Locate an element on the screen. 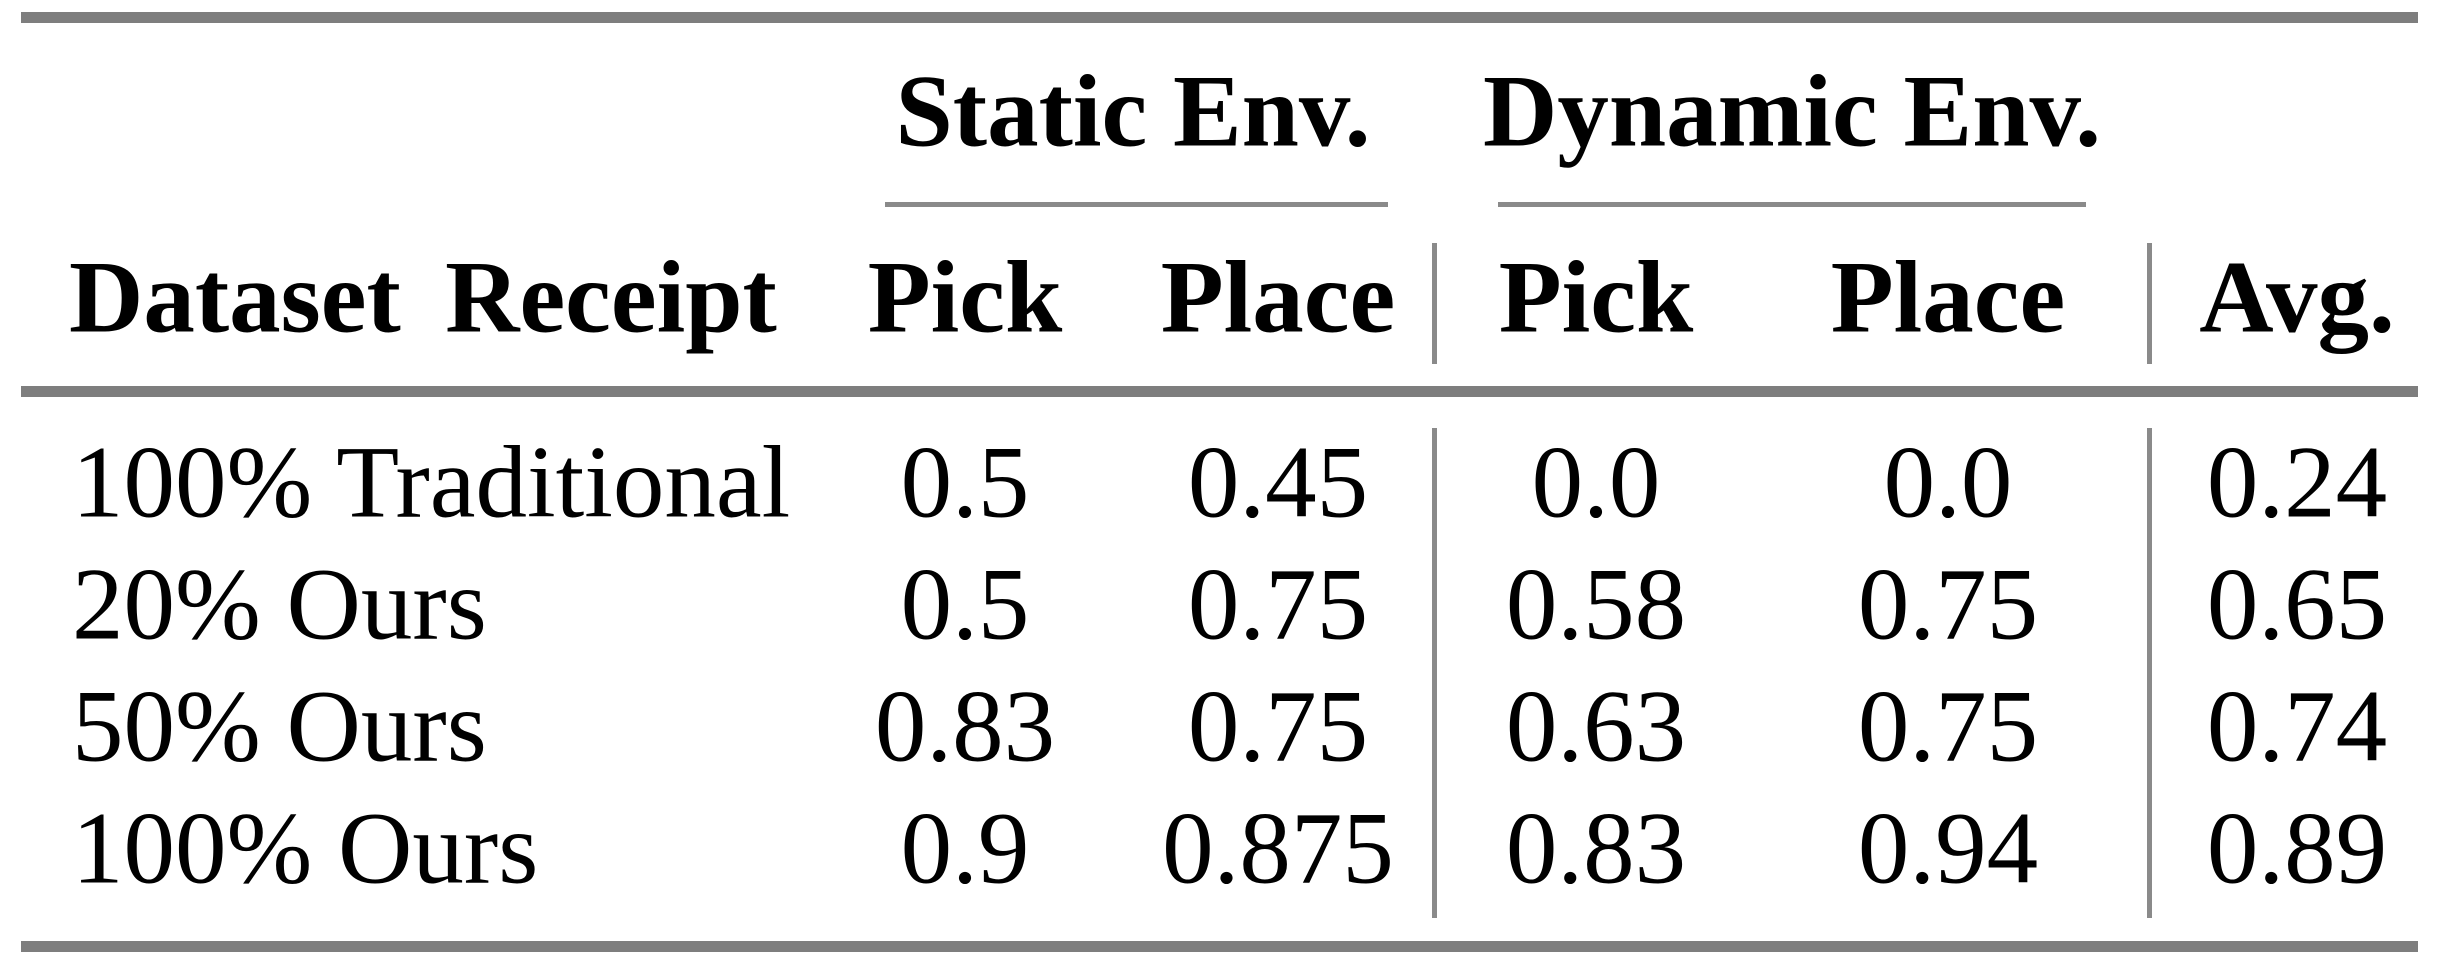 This screenshot has width=2440, height=966. column-header-avg: Avg. is located at coordinates (2297, 297).